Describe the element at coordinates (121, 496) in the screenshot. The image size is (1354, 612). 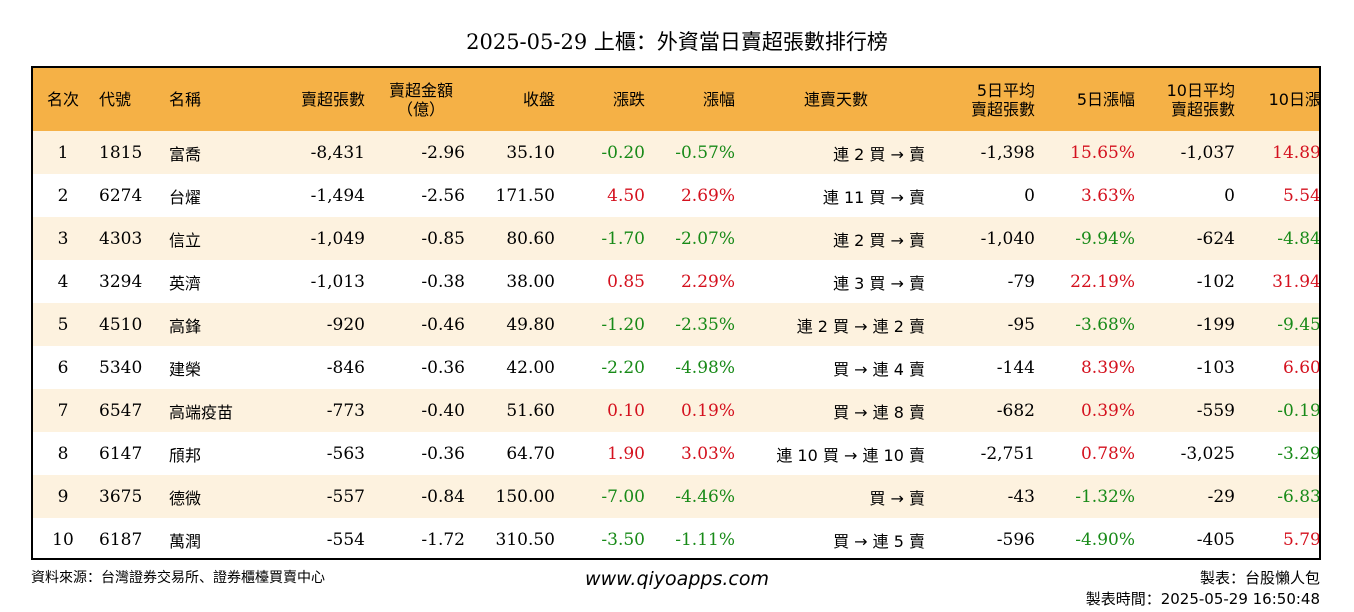
I see `cell-code: 3675` at that location.